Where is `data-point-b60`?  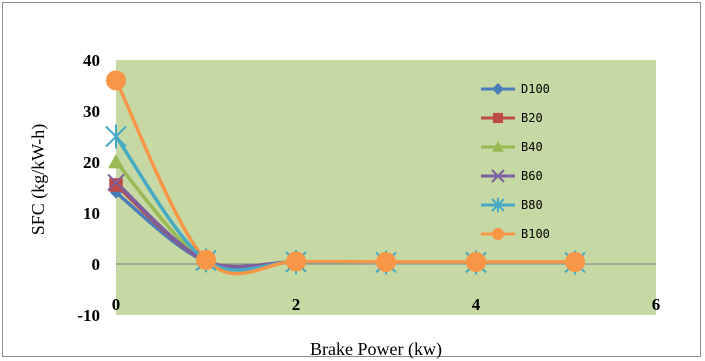 data-point-b60 is located at coordinates (116, 182).